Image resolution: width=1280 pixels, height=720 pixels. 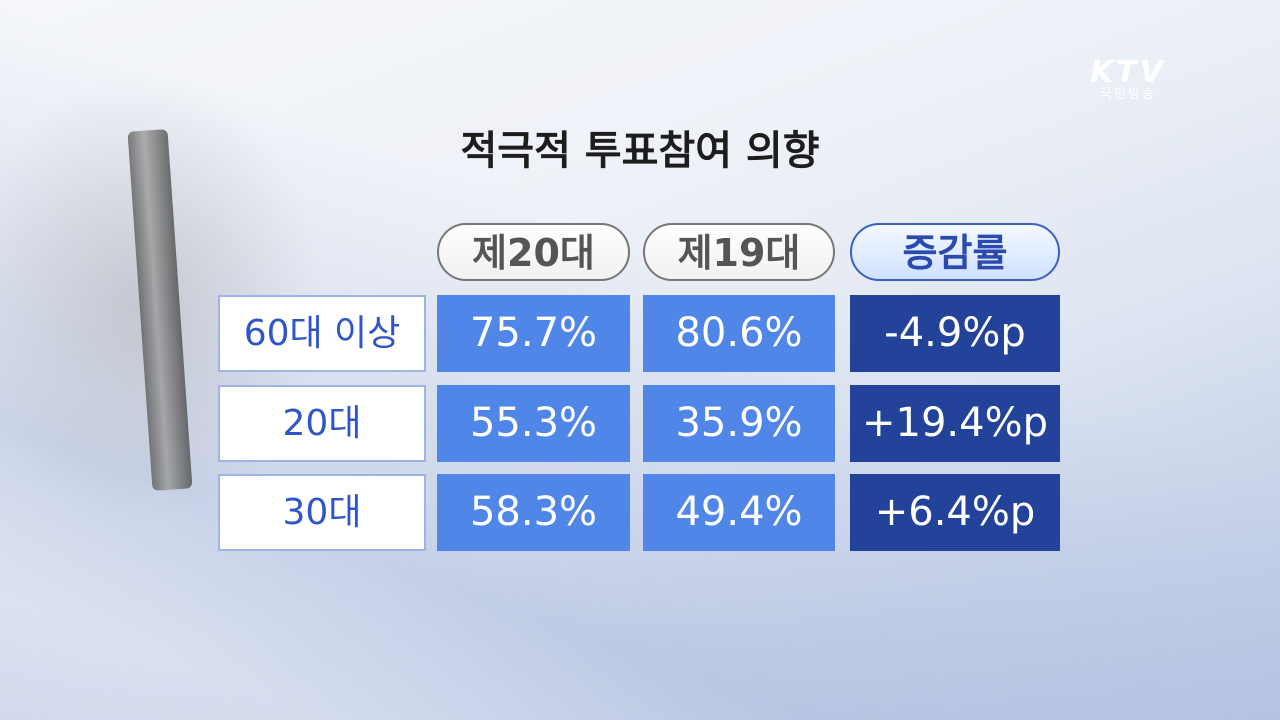 I want to click on column-header-19th: 제19대, so click(x=739, y=252).